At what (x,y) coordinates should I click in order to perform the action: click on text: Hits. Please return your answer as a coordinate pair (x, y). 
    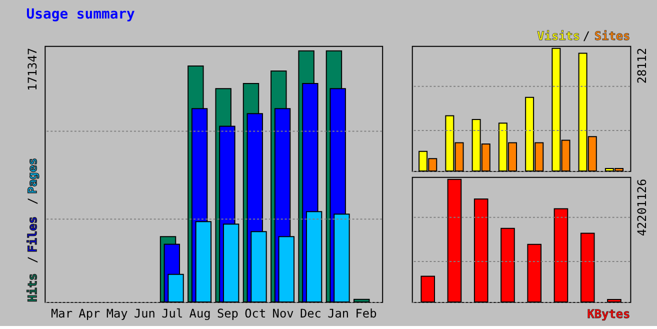
    Looking at the image, I should click on (33, 287).